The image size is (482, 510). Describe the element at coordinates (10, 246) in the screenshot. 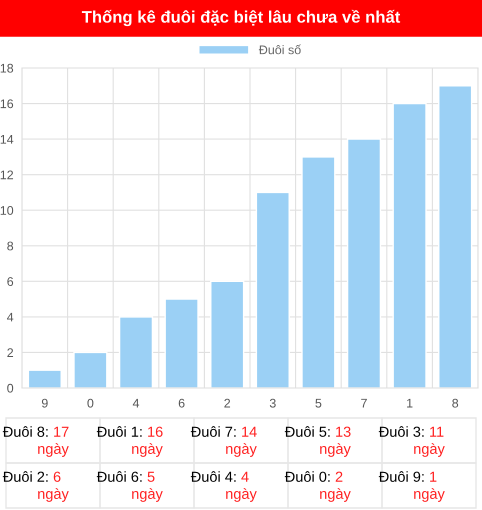

I see `y-tick-label: 8` at that location.